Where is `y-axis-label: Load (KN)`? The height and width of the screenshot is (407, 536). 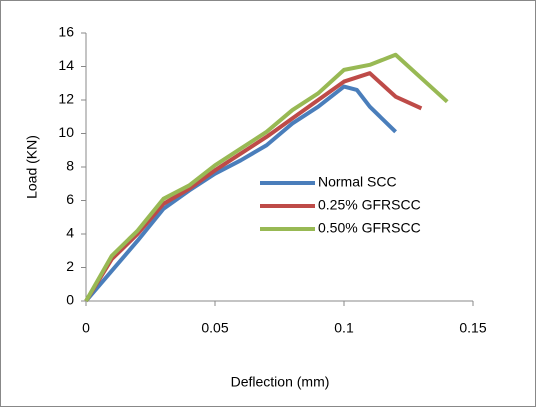 y-axis-label: Load (KN) is located at coordinates (32, 167).